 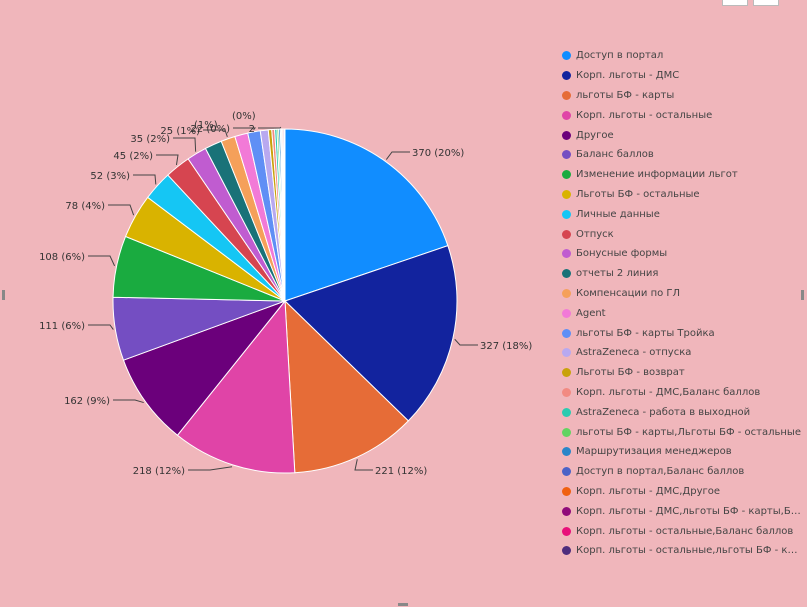 I want to click on data-label-9: 45 (2%), so click(x=133, y=156).